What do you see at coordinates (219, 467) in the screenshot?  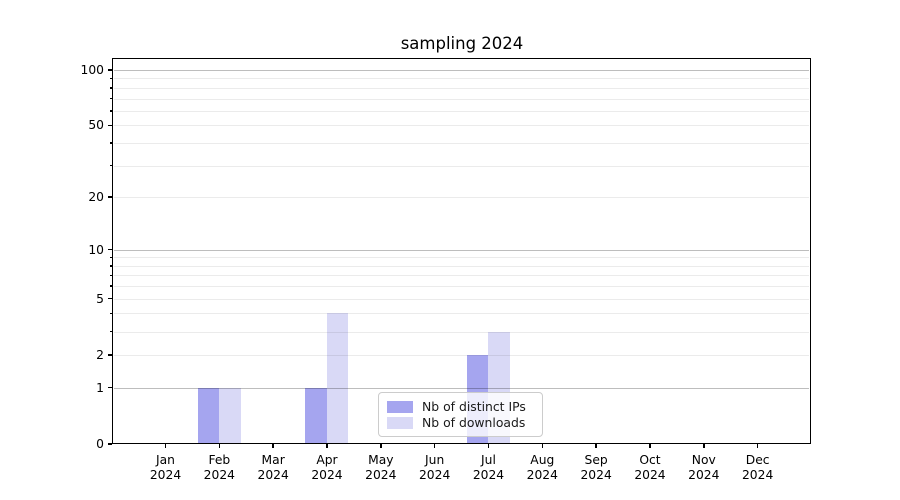 I see `x-tick-label-feb: Feb 2024` at bounding box center [219, 467].